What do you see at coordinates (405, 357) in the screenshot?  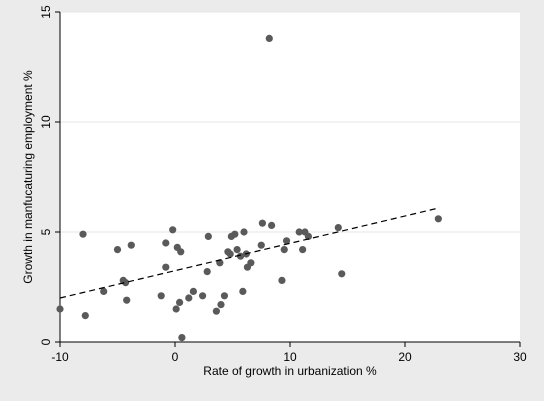 I see `x-tick-label: 20` at bounding box center [405, 357].